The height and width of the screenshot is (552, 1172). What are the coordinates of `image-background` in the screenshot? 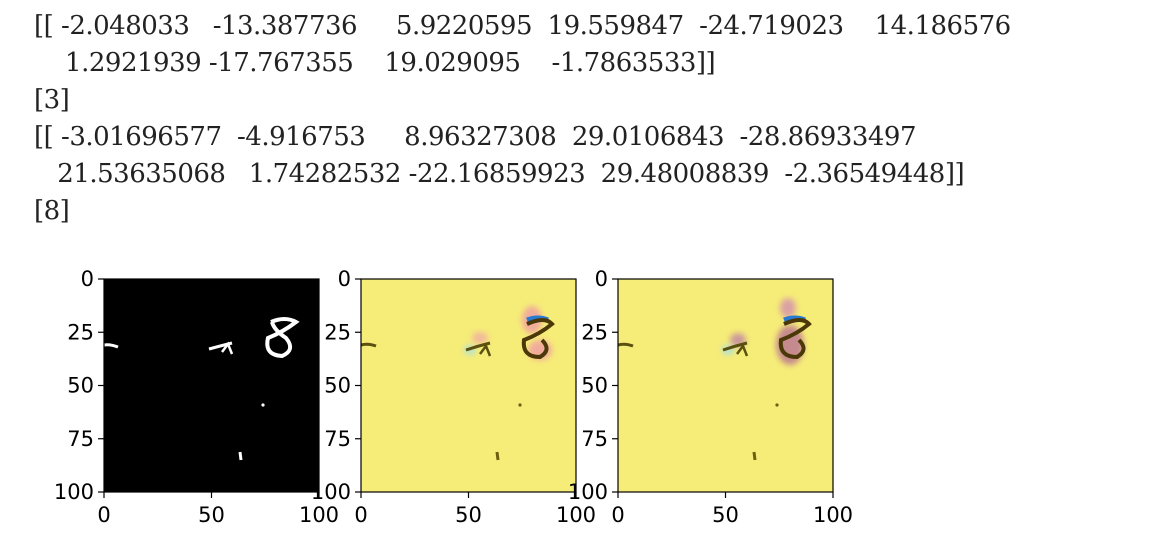 It's located at (211, 385).